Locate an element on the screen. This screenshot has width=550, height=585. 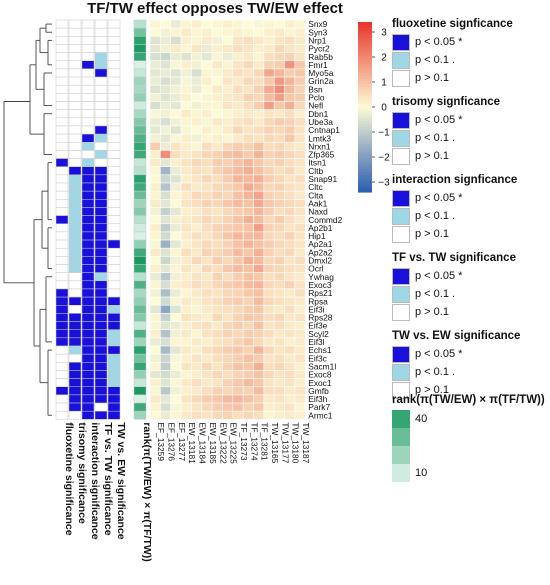
annotation-column-label: TW vs. EW significance is located at coordinates (121, 480).